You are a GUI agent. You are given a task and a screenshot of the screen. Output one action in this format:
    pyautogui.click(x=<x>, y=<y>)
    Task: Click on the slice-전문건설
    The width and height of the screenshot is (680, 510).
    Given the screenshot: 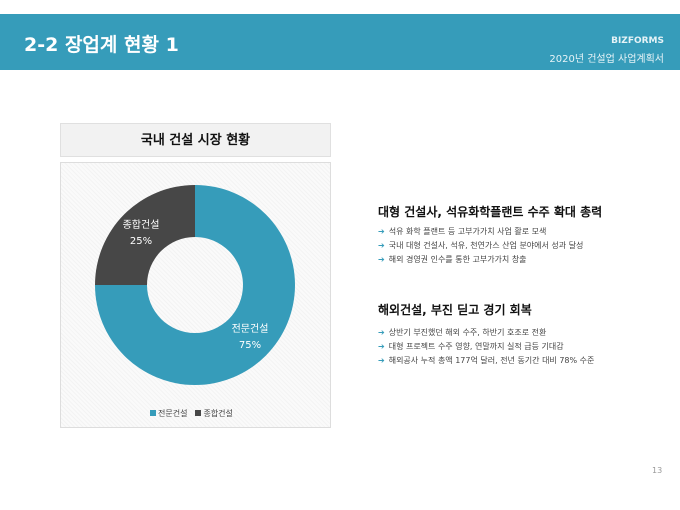 What is the action you would take?
    pyautogui.click(x=195, y=285)
    